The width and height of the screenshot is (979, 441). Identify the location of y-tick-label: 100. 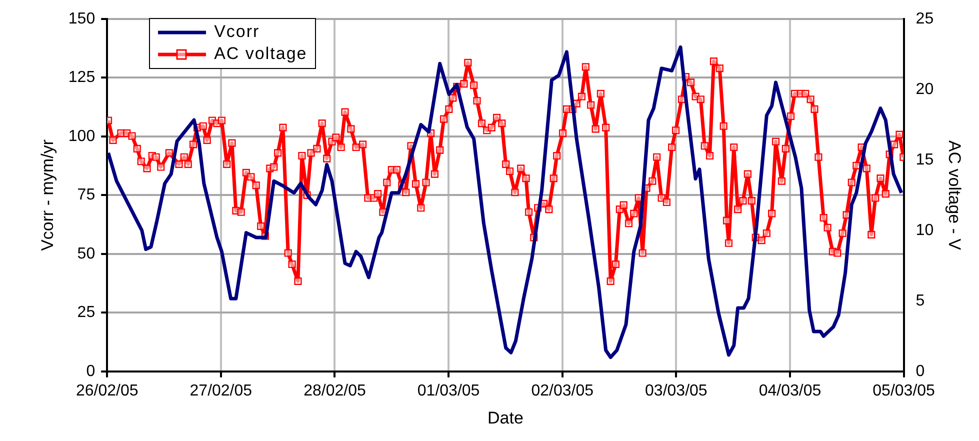
(82, 136).